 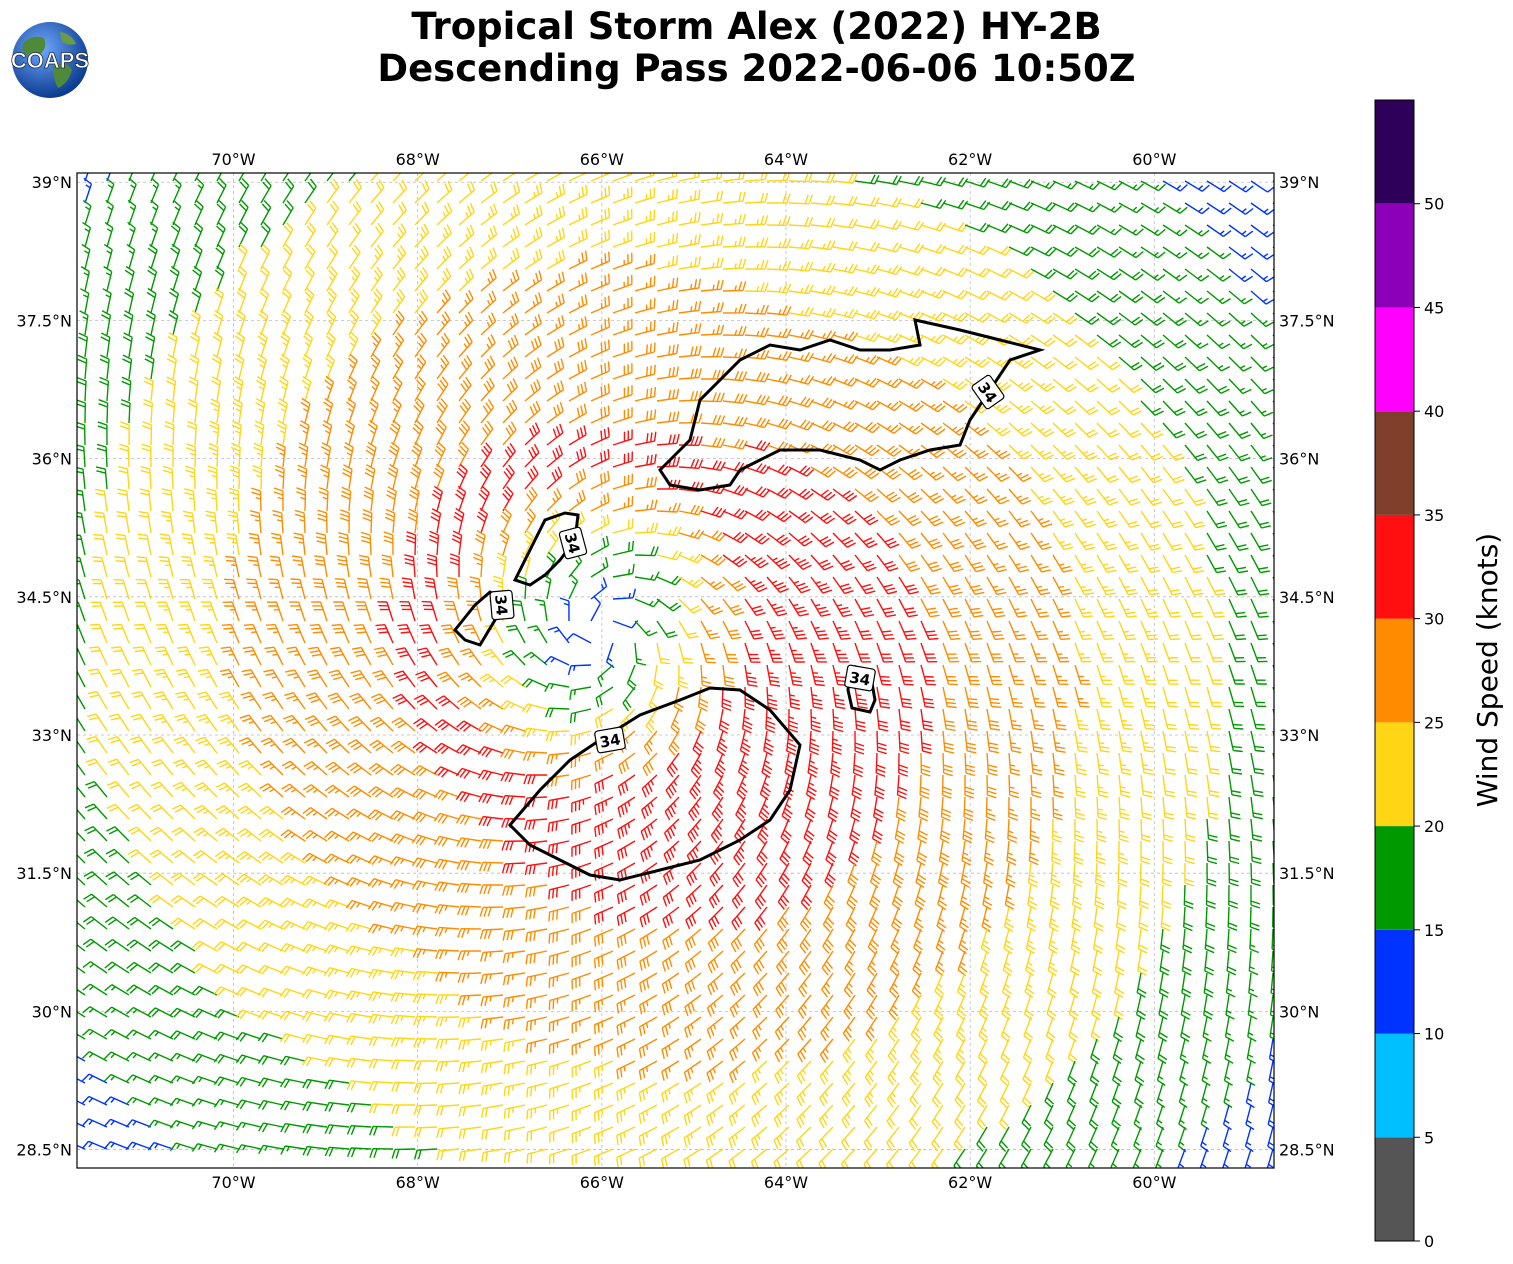 What do you see at coordinates (52, 735) in the screenshot?
I see `lat-tick-label-left: 33°N` at bounding box center [52, 735].